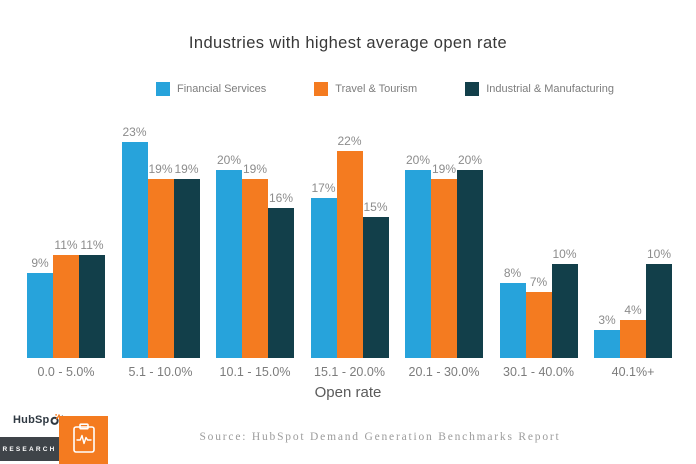 The width and height of the screenshot is (696, 464). Describe the element at coordinates (55, 420) in the screenshot. I see `sprocket-icon` at that location.